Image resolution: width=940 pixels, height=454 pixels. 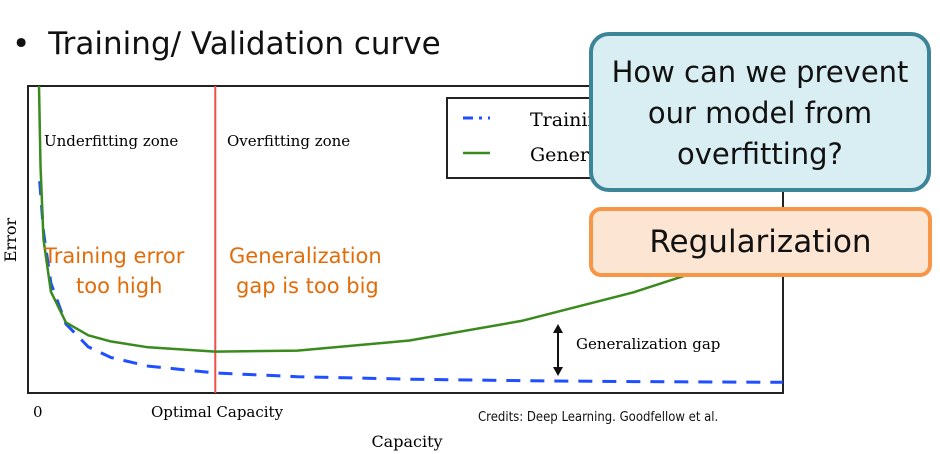 What do you see at coordinates (38, 412) in the screenshot?
I see `x-tick-0: 0` at bounding box center [38, 412].